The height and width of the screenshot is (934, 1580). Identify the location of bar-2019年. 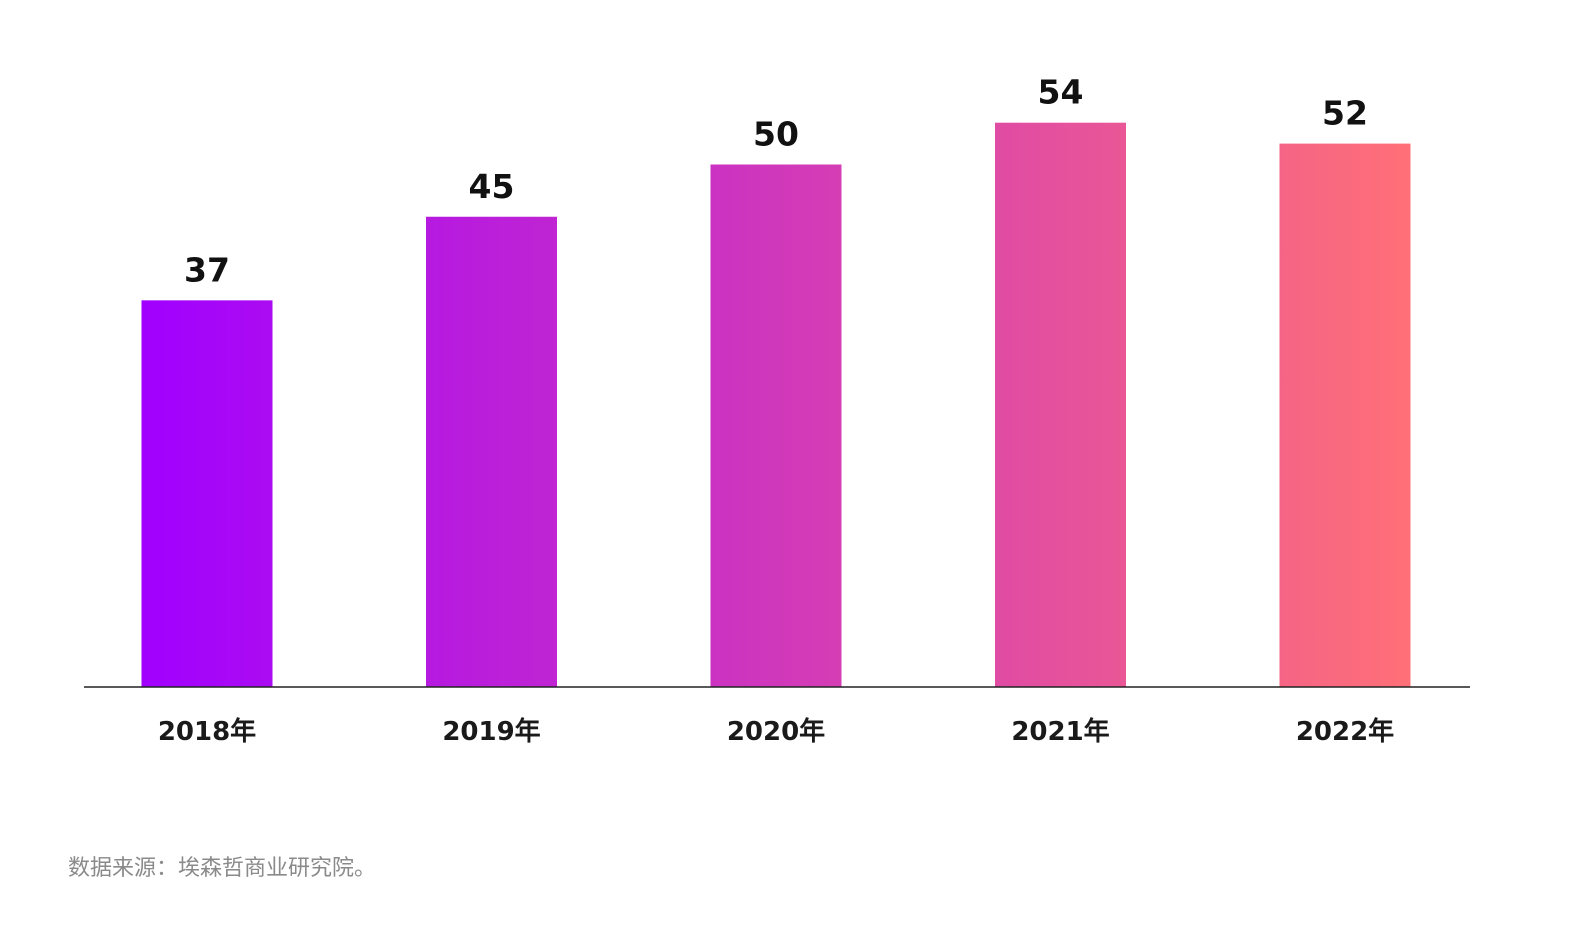
(491, 451).